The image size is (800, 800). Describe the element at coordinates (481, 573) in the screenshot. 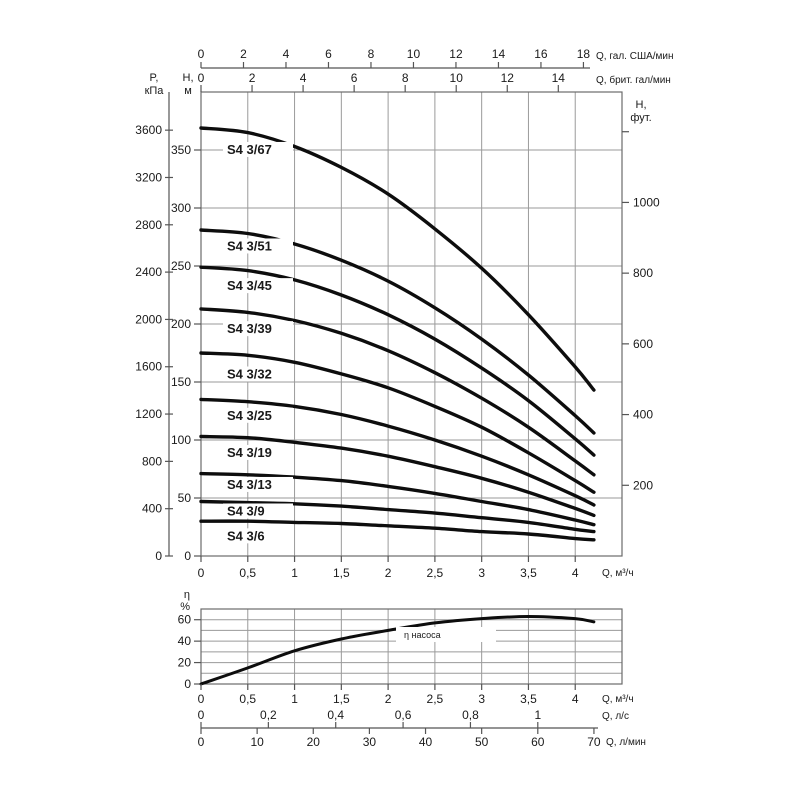

I see `main-x-tick-label: 3` at that location.